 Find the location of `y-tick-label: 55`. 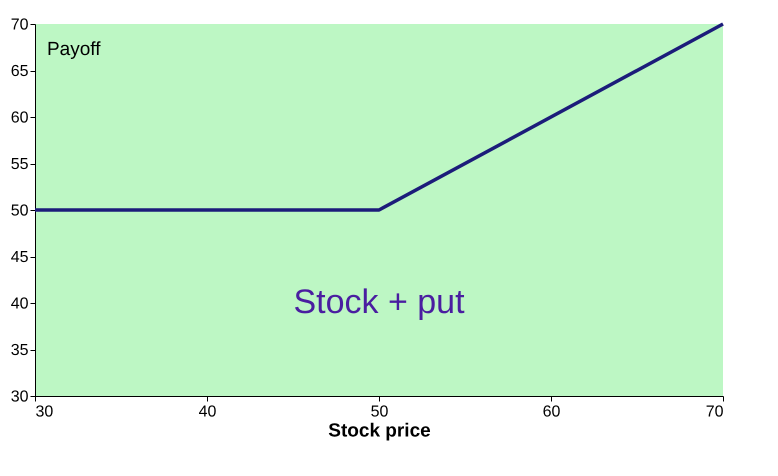

y-tick-label: 55 is located at coordinates (19, 164).